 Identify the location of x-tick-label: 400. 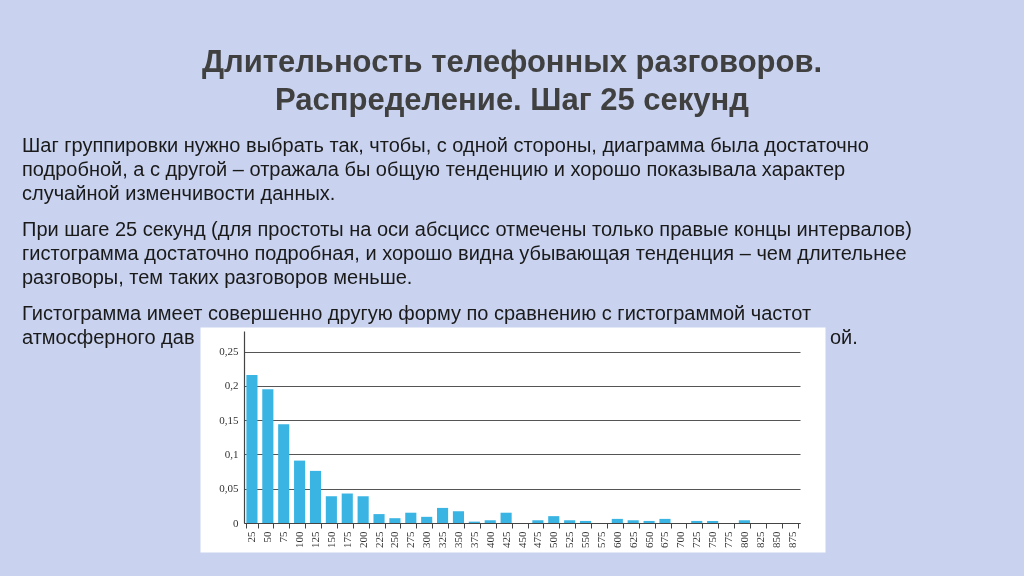
(489, 539).